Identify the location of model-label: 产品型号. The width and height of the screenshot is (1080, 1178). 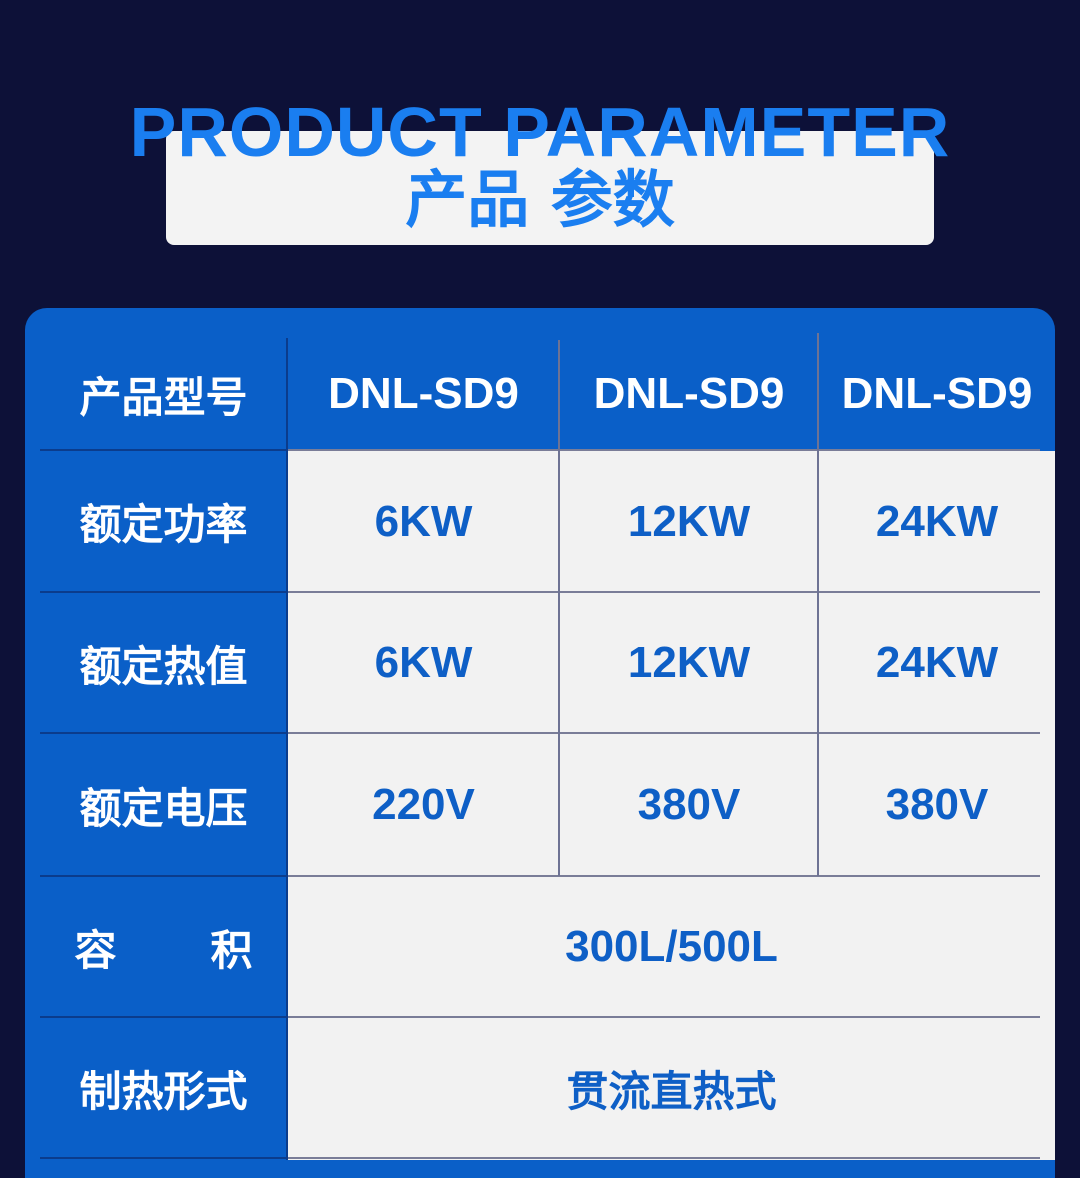
(163, 397).